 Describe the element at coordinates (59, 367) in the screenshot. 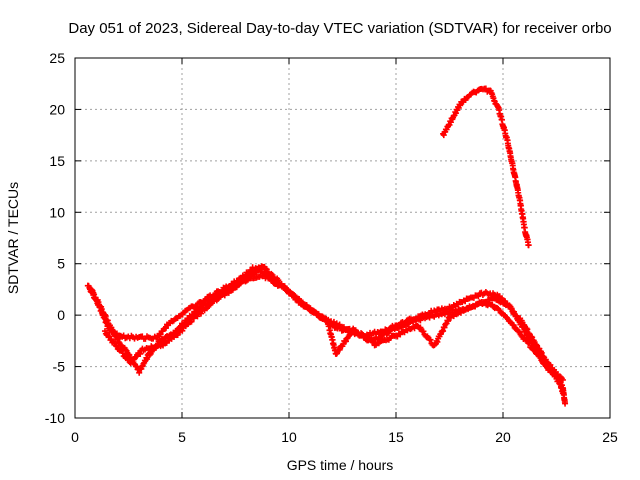

I see `y-tick-label: -5` at that location.